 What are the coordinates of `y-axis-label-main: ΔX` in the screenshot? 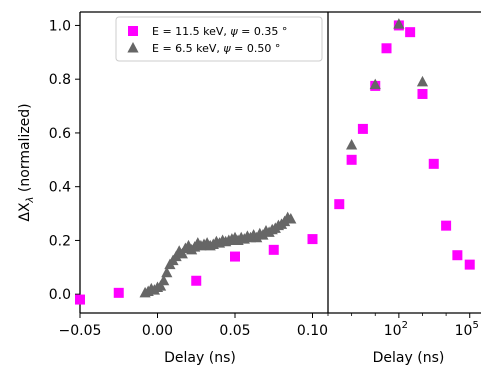 It's located at (25, 212).